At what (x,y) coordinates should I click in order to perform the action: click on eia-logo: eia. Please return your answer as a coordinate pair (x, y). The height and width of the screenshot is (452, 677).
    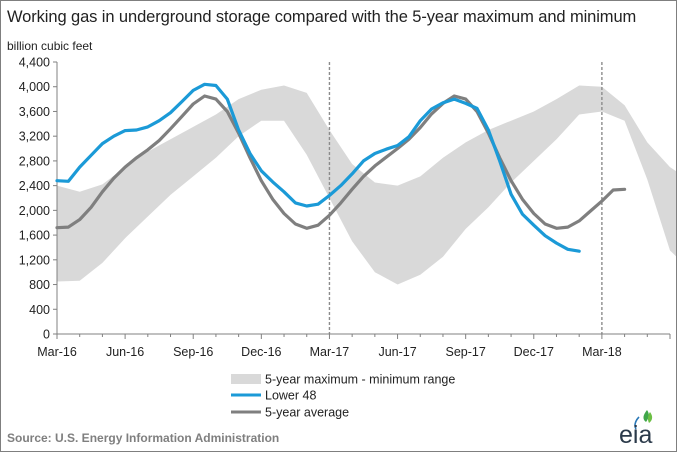
    Looking at the image, I should click on (636, 428).